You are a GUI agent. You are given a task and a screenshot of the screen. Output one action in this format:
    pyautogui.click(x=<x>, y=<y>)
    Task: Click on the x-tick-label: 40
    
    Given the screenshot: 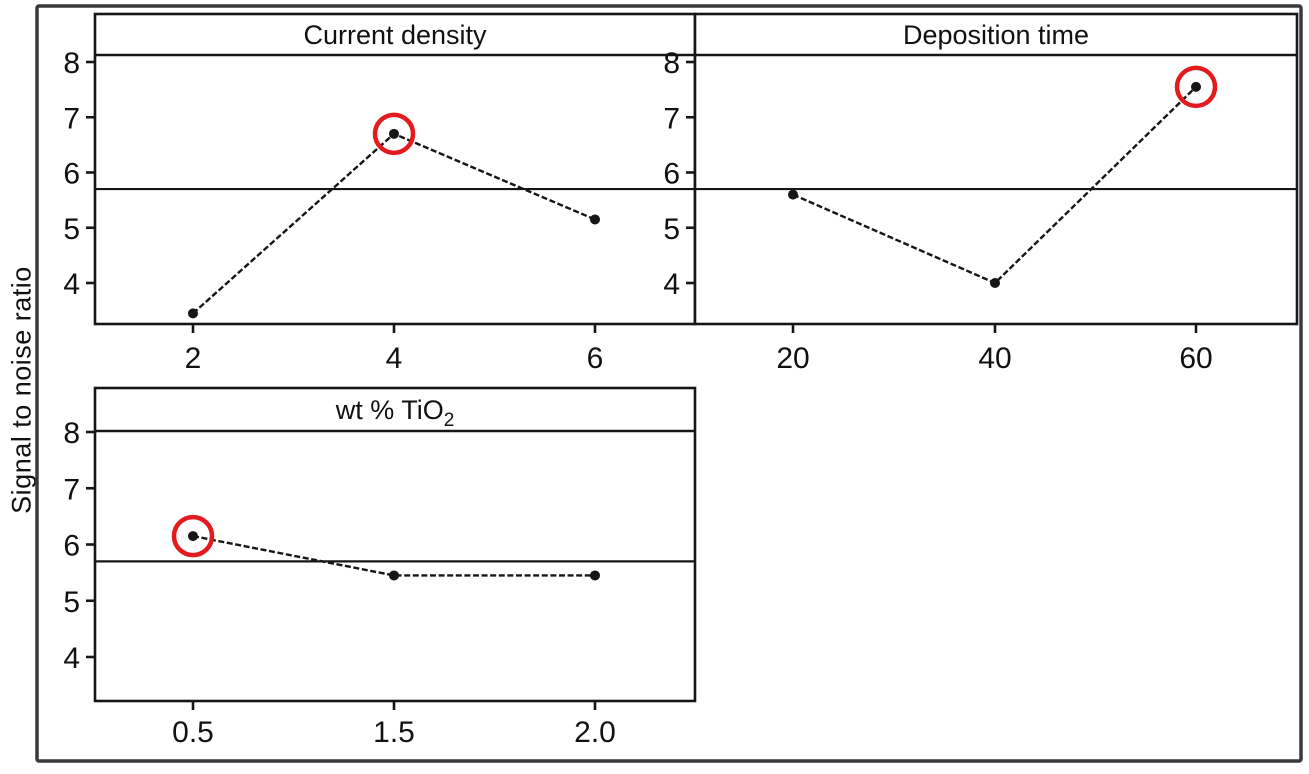 What is the action you would take?
    pyautogui.click(x=994, y=358)
    